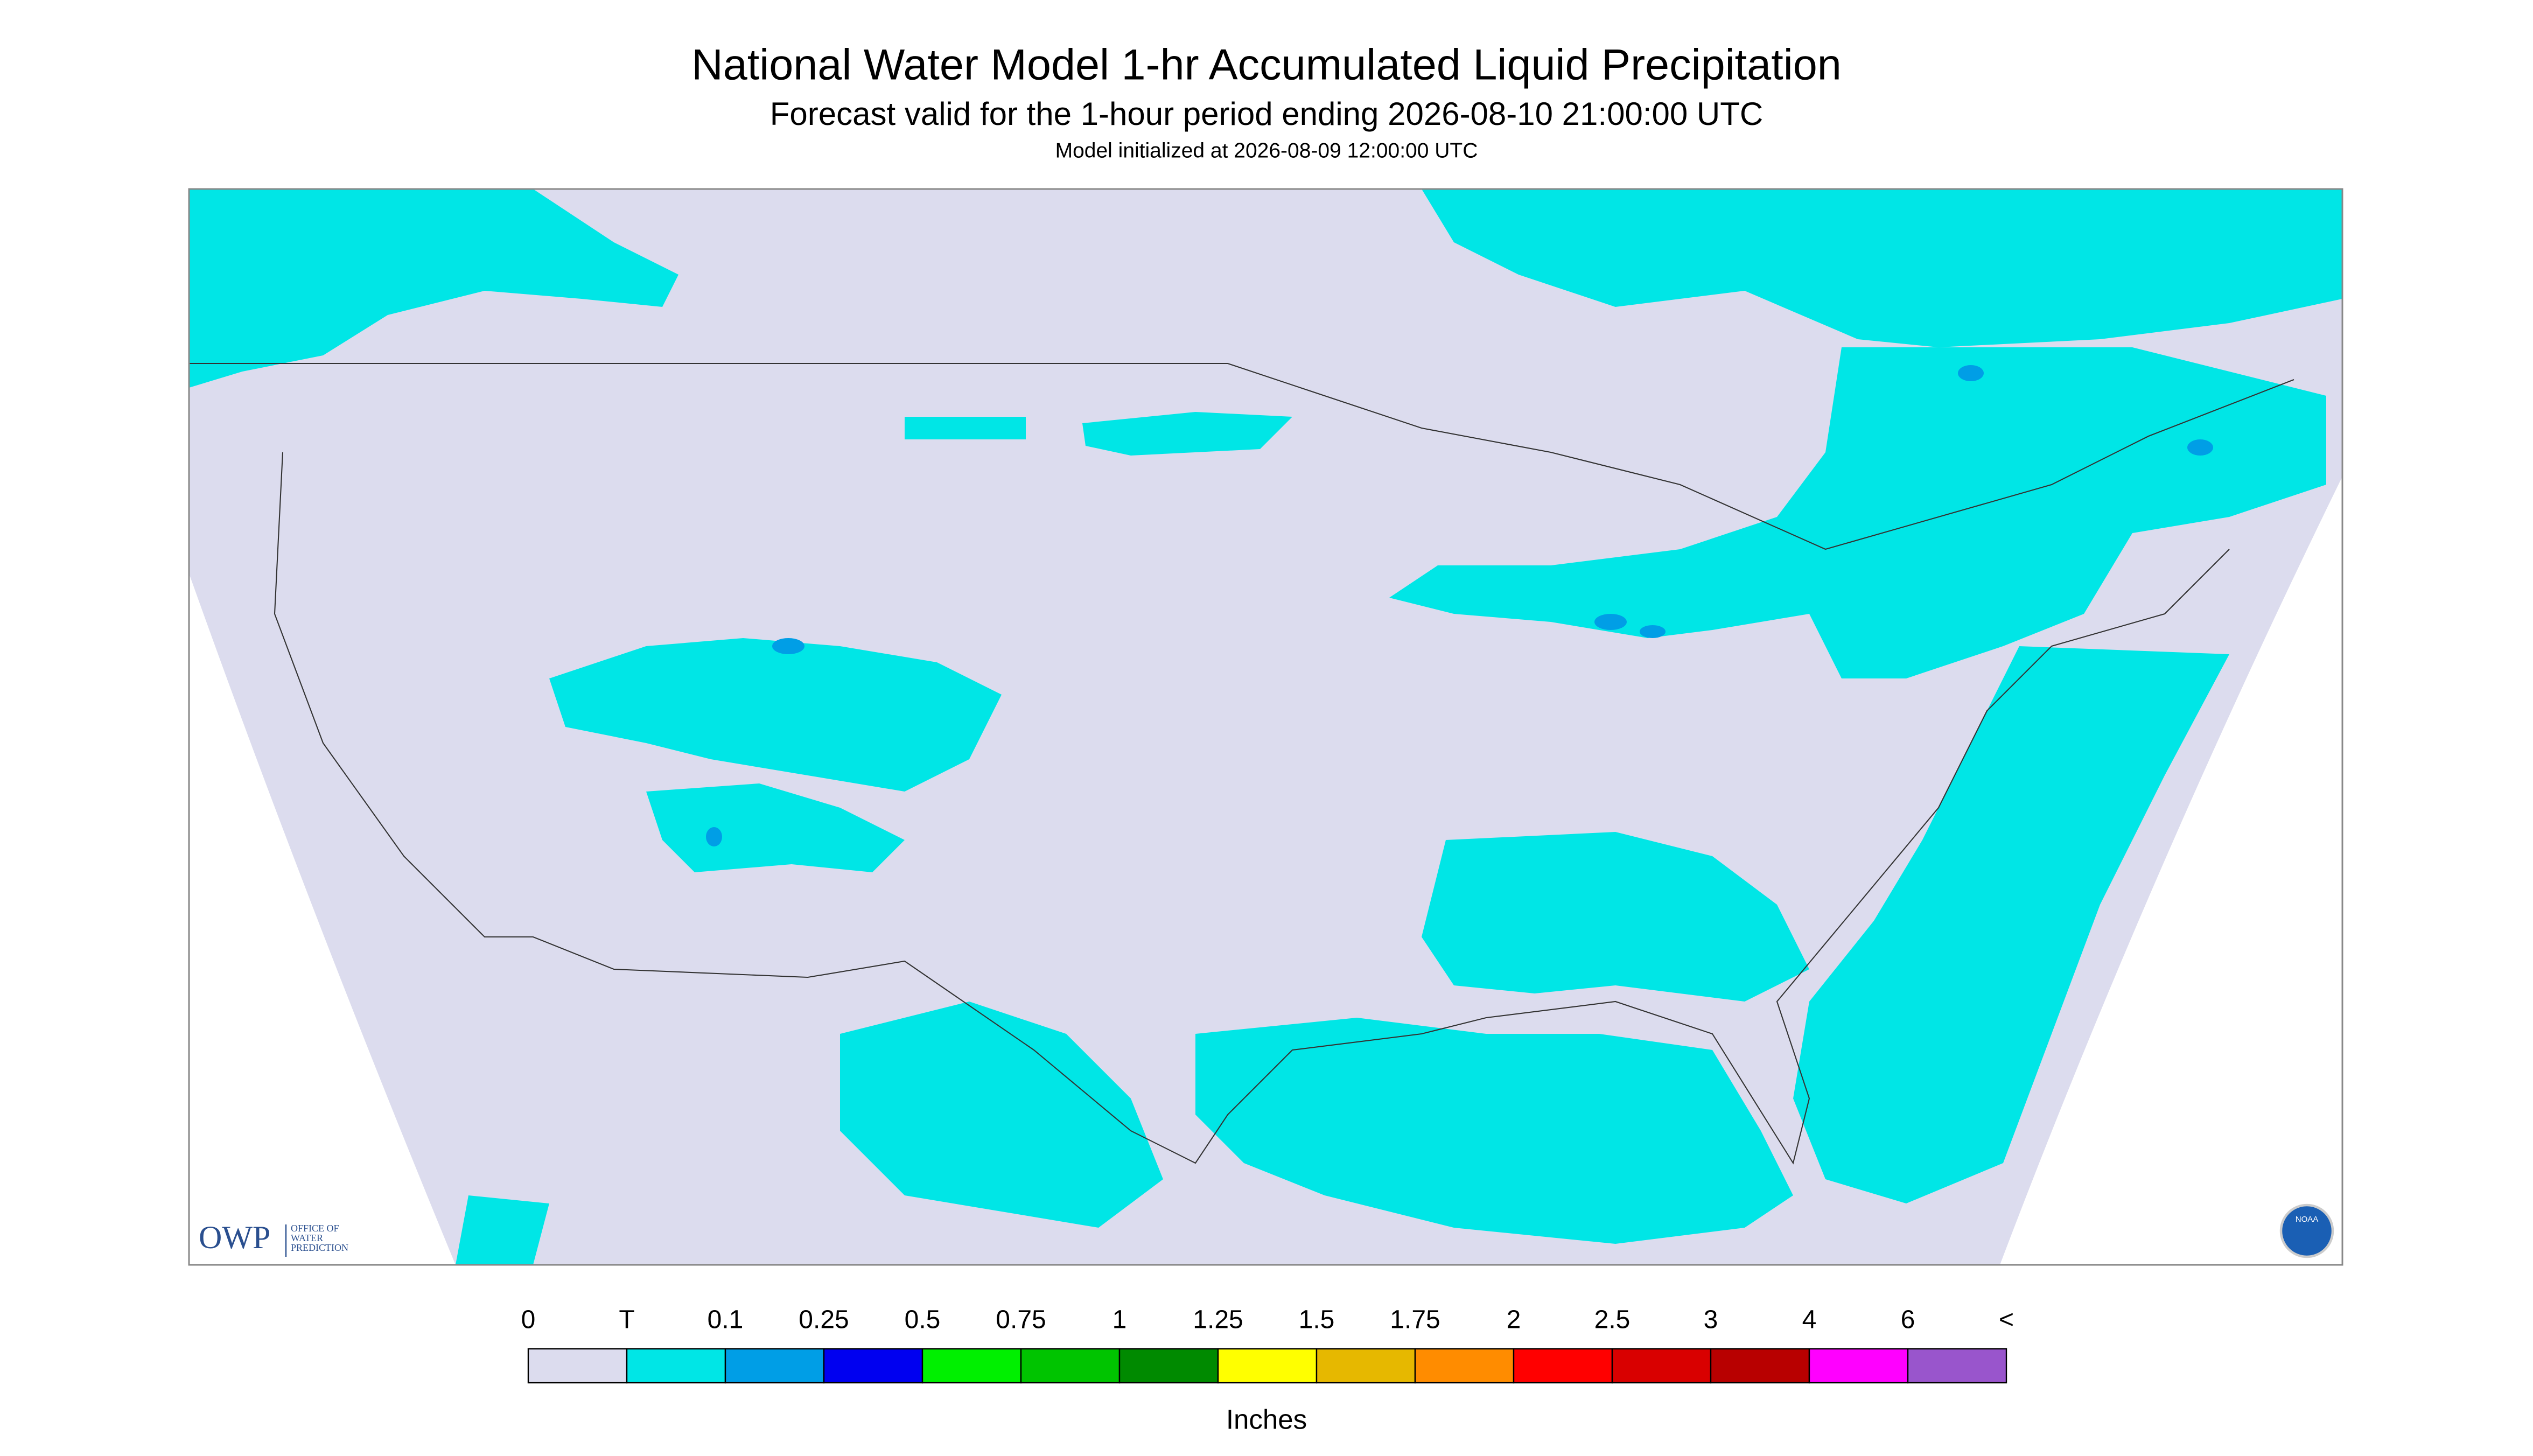  Describe the element at coordinates (1711, 1320) in the screenshot. I see `legend-label: 3` at that location.